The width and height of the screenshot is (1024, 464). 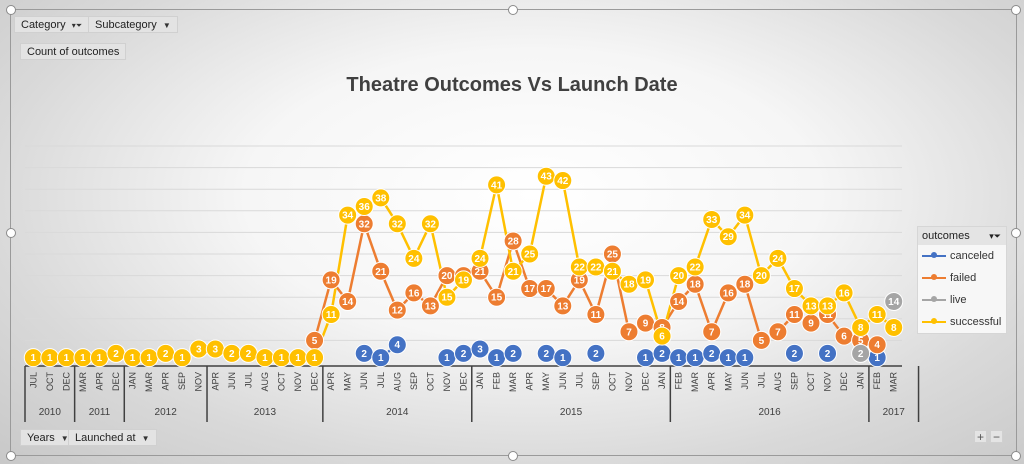 What do you see at coordinates (52, 24) in the screenshot?
I see `category-filter-button: Category ▾⏷` at bounding box center [52, 24].